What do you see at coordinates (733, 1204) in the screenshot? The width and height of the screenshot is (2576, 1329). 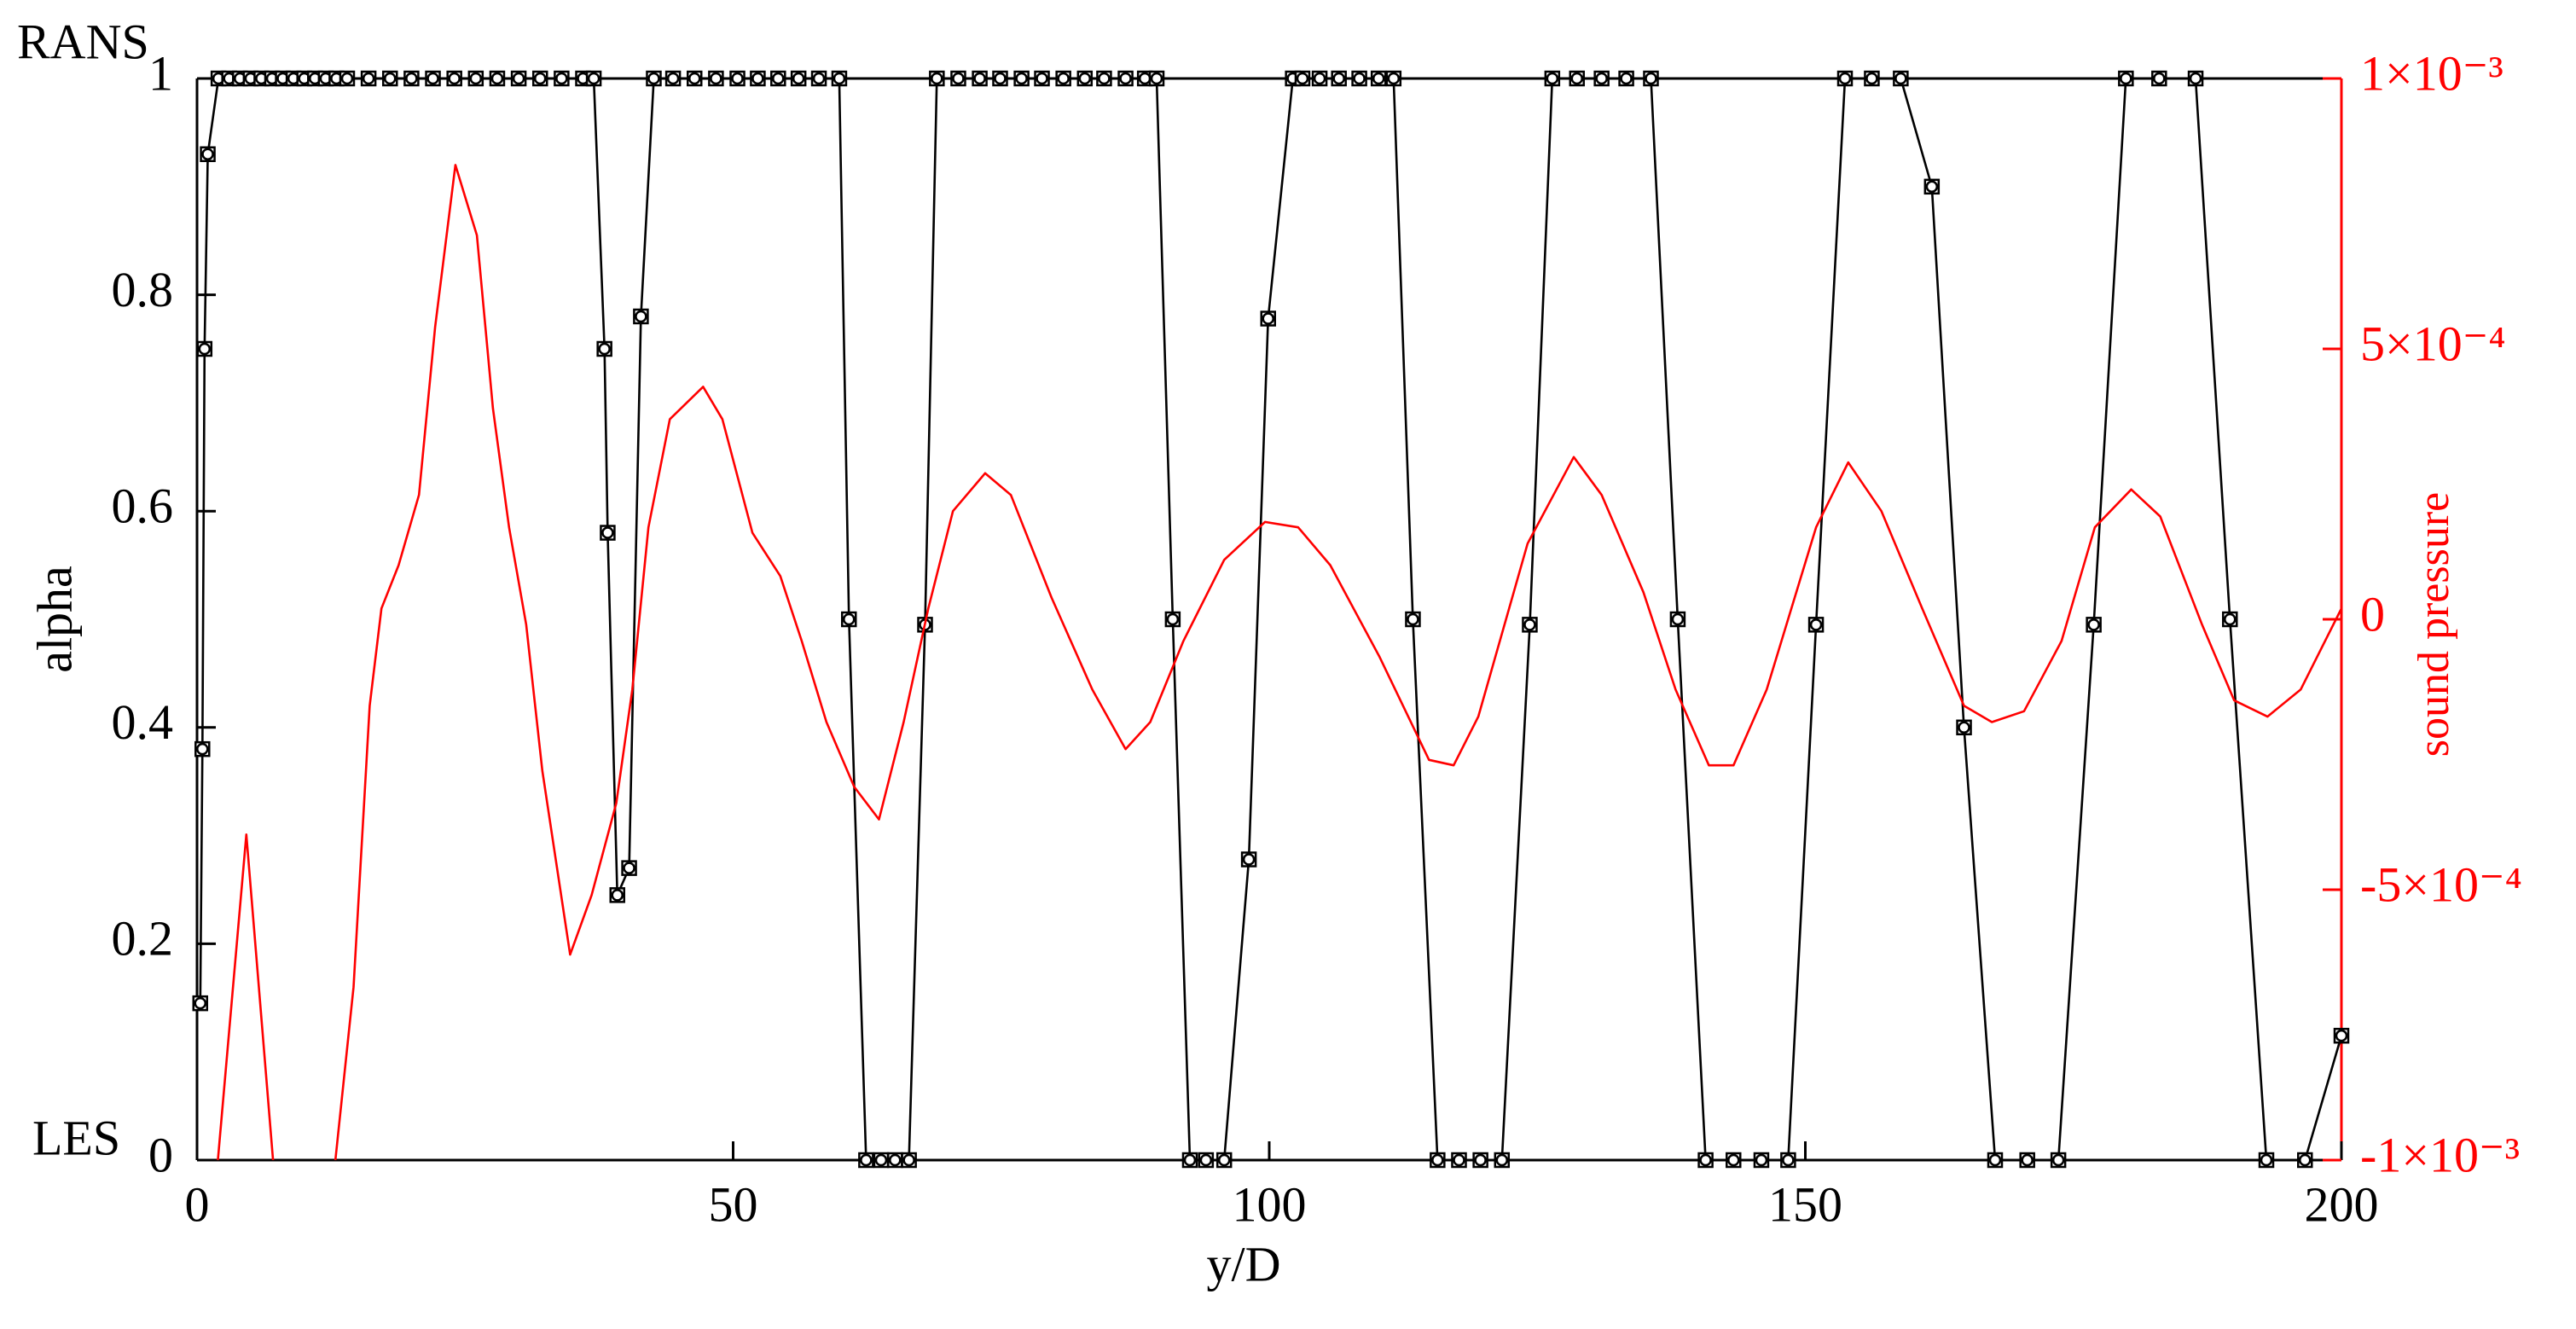 I see `x-tick-label: 50` at bounding box center [733, 1204].